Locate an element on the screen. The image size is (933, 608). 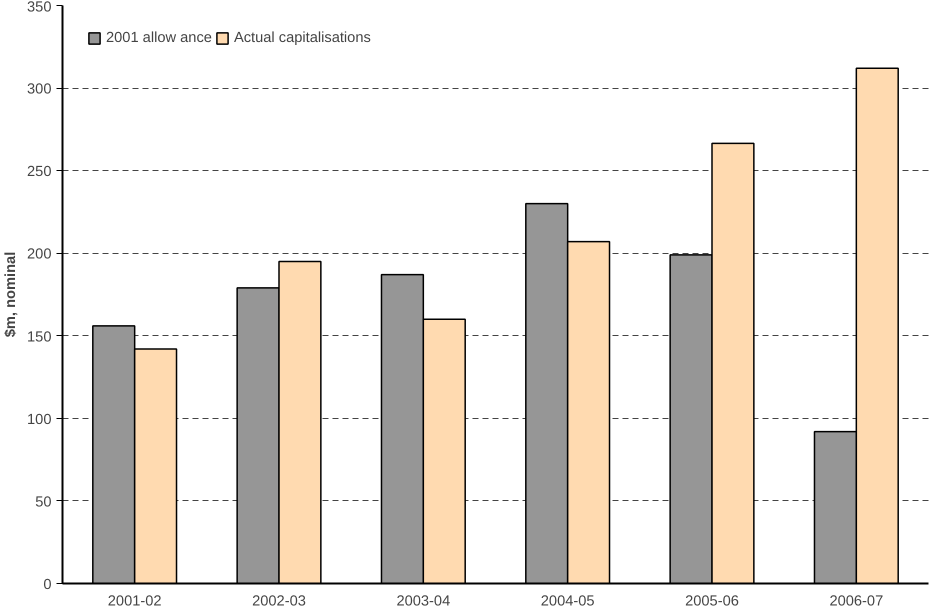
y-tick-label: 50 is located at coordinates (43, 502).